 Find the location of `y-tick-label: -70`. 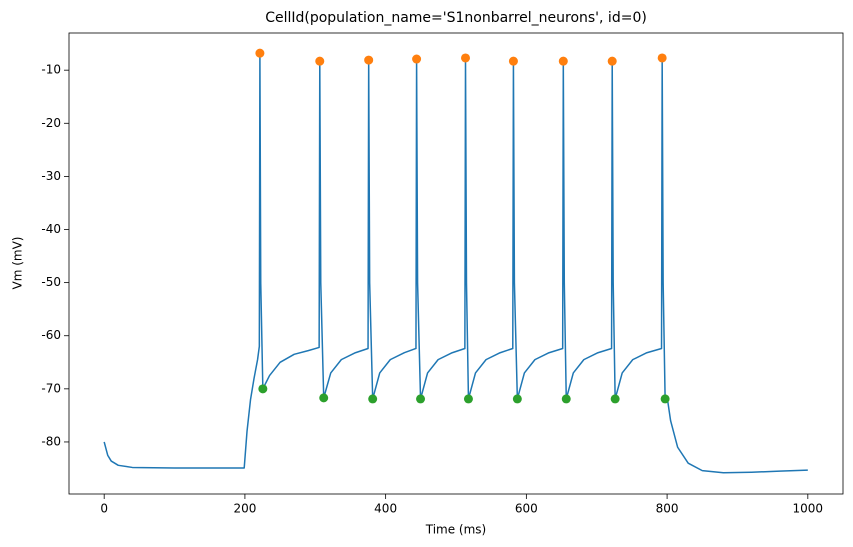

y-tick-label: -70 is located at coordinates (51, 388).